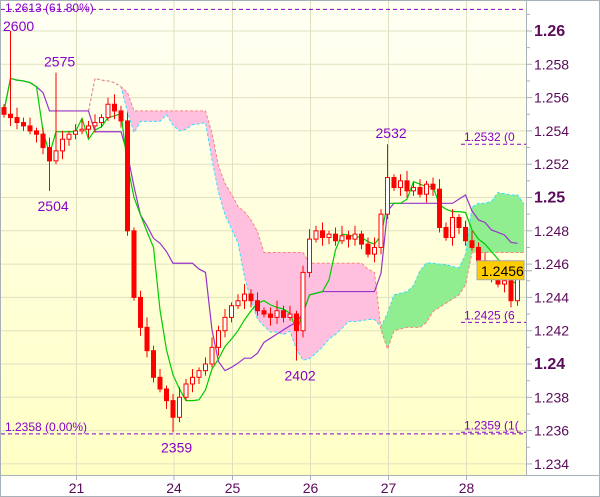 This screenshot has height=497, width=600. I want to click on y-tick-label: 1.242, so click(551, 331).